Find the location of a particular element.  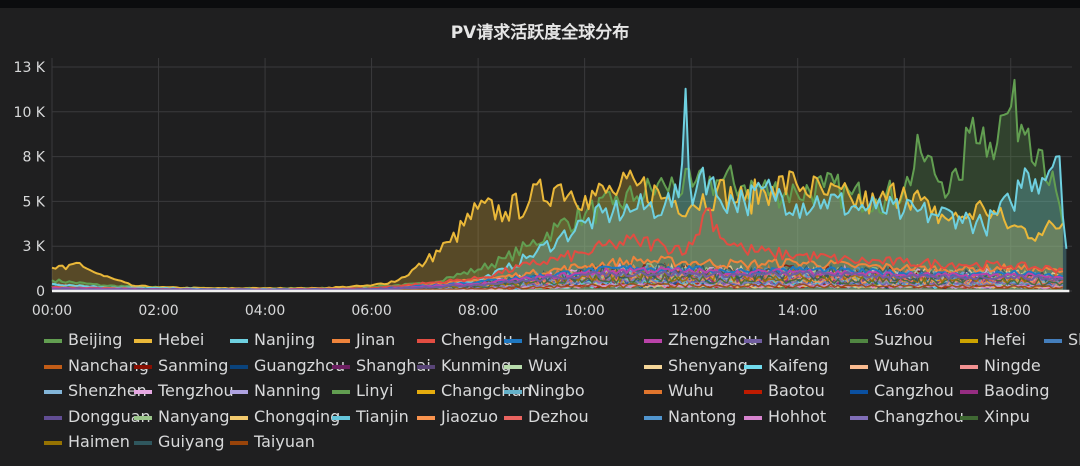

legend-label: Baoding is located at coordinates (1017, 390).